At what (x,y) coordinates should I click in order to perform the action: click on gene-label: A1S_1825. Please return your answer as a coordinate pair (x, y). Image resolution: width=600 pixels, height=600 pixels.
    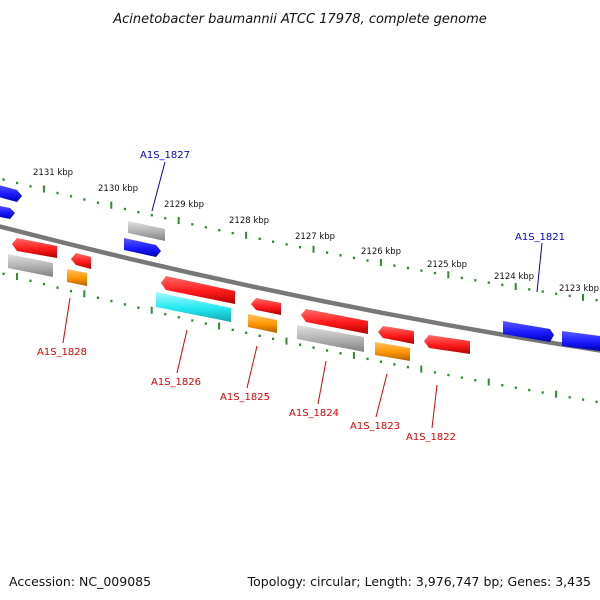
    Looking at the image, I should click on (245, 397).